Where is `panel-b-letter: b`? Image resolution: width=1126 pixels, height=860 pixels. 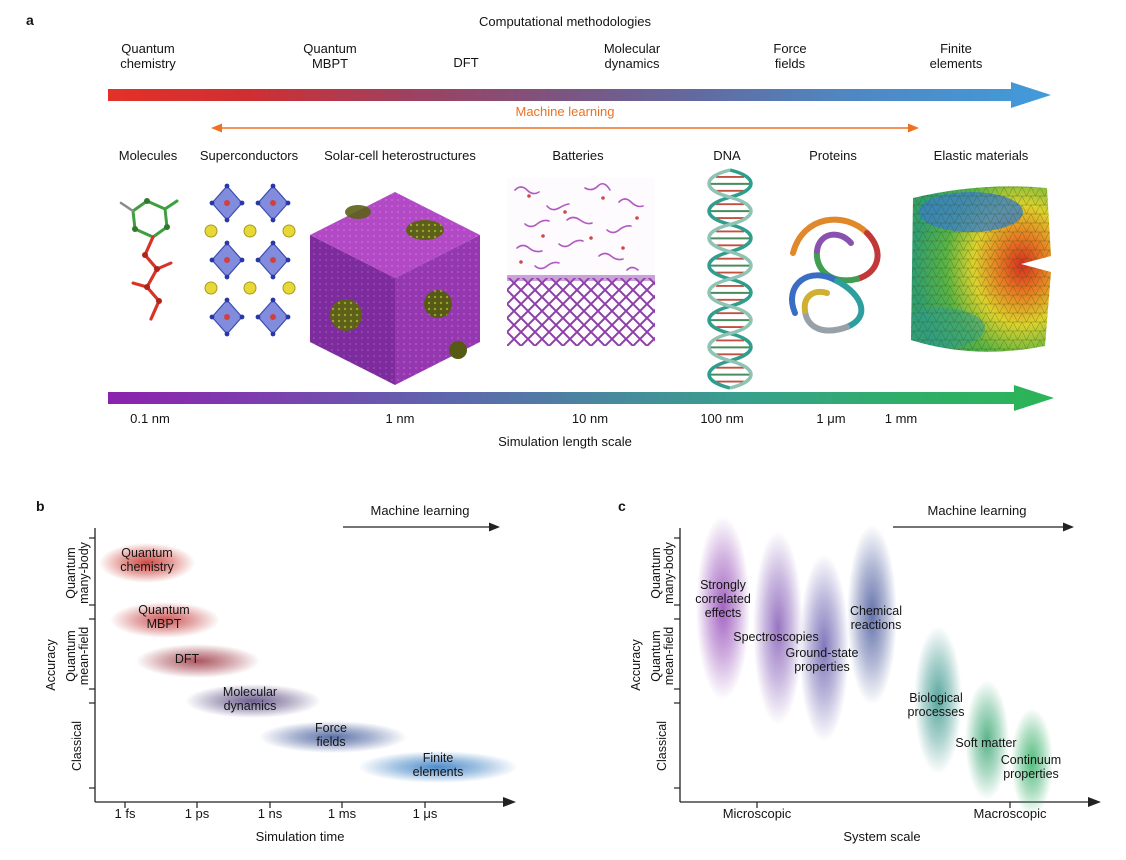 panel-b-letter: b is located at coordinates (40, 506).